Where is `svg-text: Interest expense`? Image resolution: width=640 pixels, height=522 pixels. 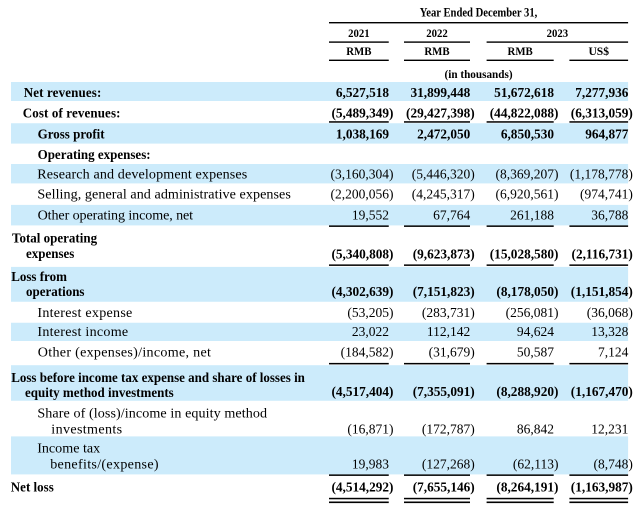
svg-text: Interest expense is located at coordinates (84, 313).